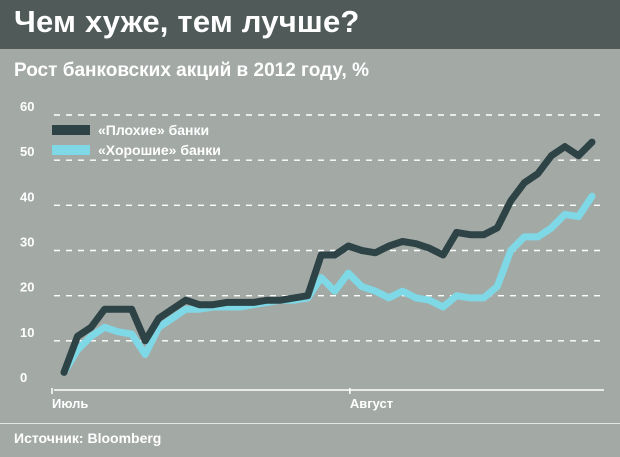 This screenshot has height=457, width=620. I want to click on chart-title: Чем хуже, тем лучше?, so click(187, 21).